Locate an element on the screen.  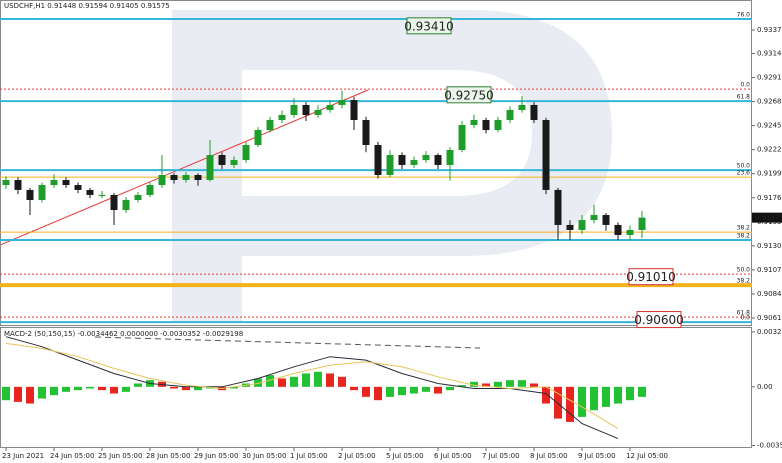
y-tick-label: 0.92685 is located at coordinates (769, 102).